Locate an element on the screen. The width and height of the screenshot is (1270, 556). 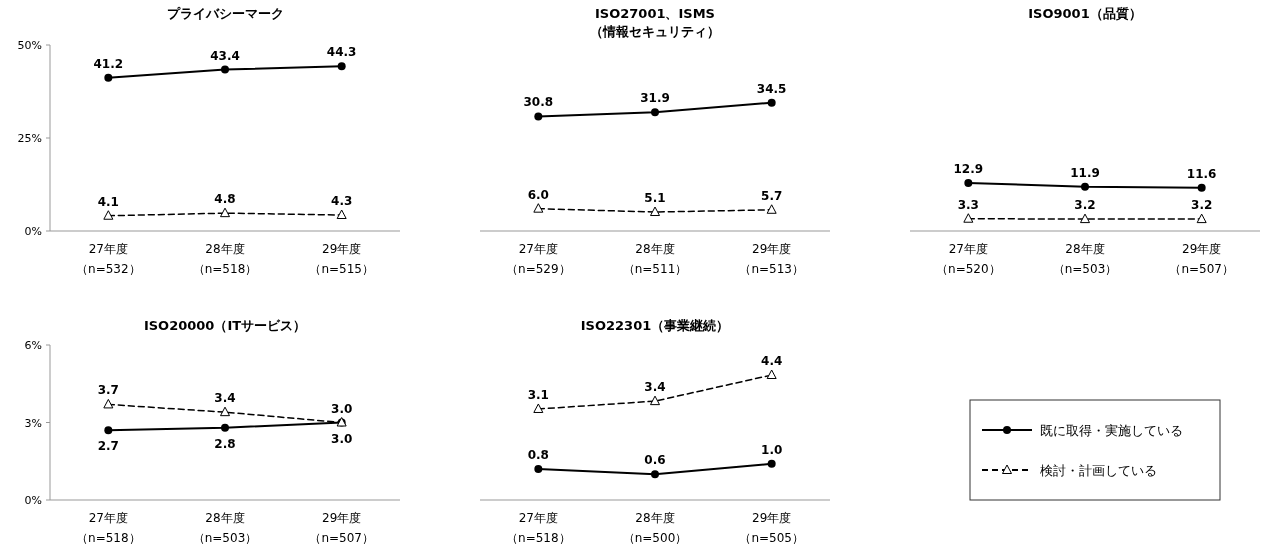
data-label: 1.0 is located at coordinates (772, 449).